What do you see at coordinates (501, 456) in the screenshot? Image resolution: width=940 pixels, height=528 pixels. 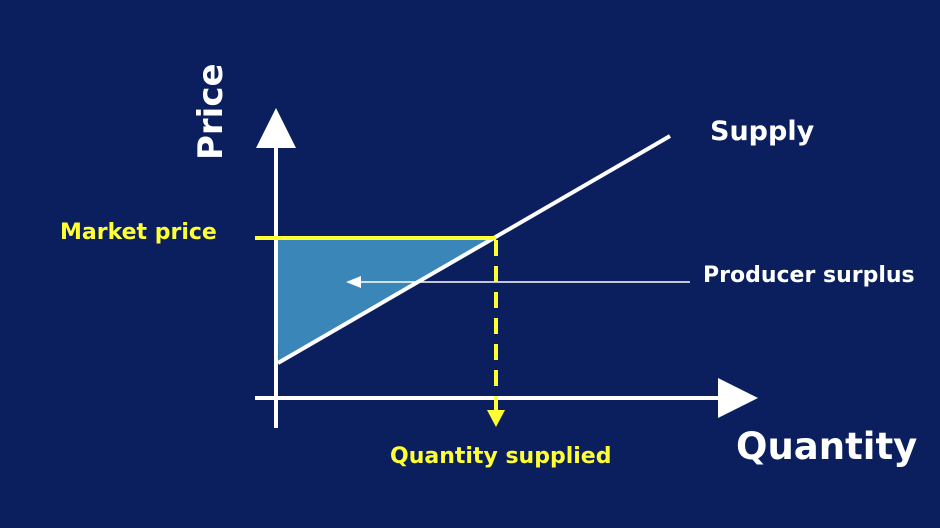 I see `quantity-supplied-label: Quantity supplied` at bounding box center [501, 456].